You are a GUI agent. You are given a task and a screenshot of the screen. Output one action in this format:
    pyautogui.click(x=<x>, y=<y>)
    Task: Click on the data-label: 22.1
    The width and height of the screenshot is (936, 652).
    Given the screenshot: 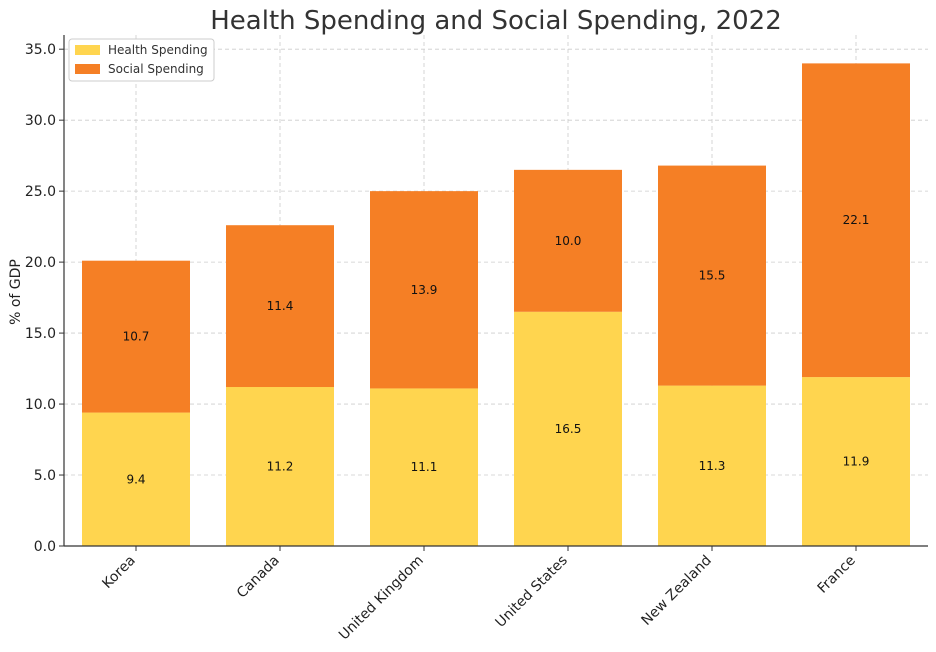 What is the action you would take?
    pyautogui.click(x=856, y=220)
    